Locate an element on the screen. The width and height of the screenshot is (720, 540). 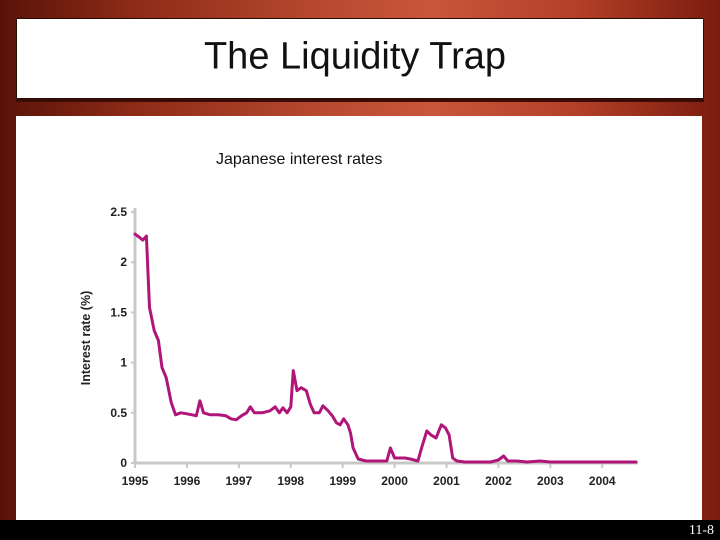
y-tick-label: 1 is located at coordinates (123, 363).